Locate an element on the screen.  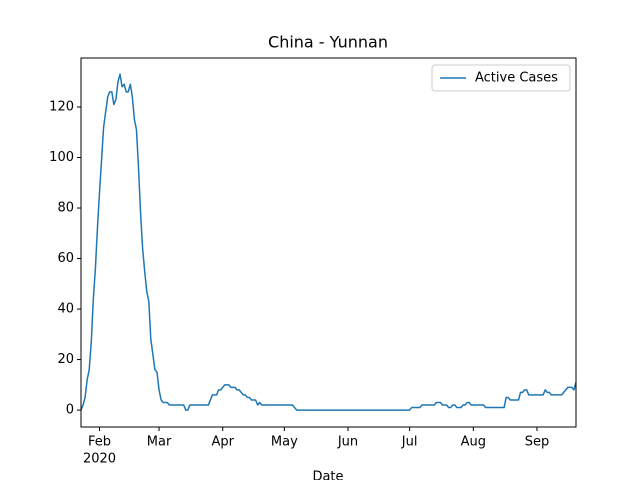
x-tick-label: Apr is located at coordinates (222, 442).